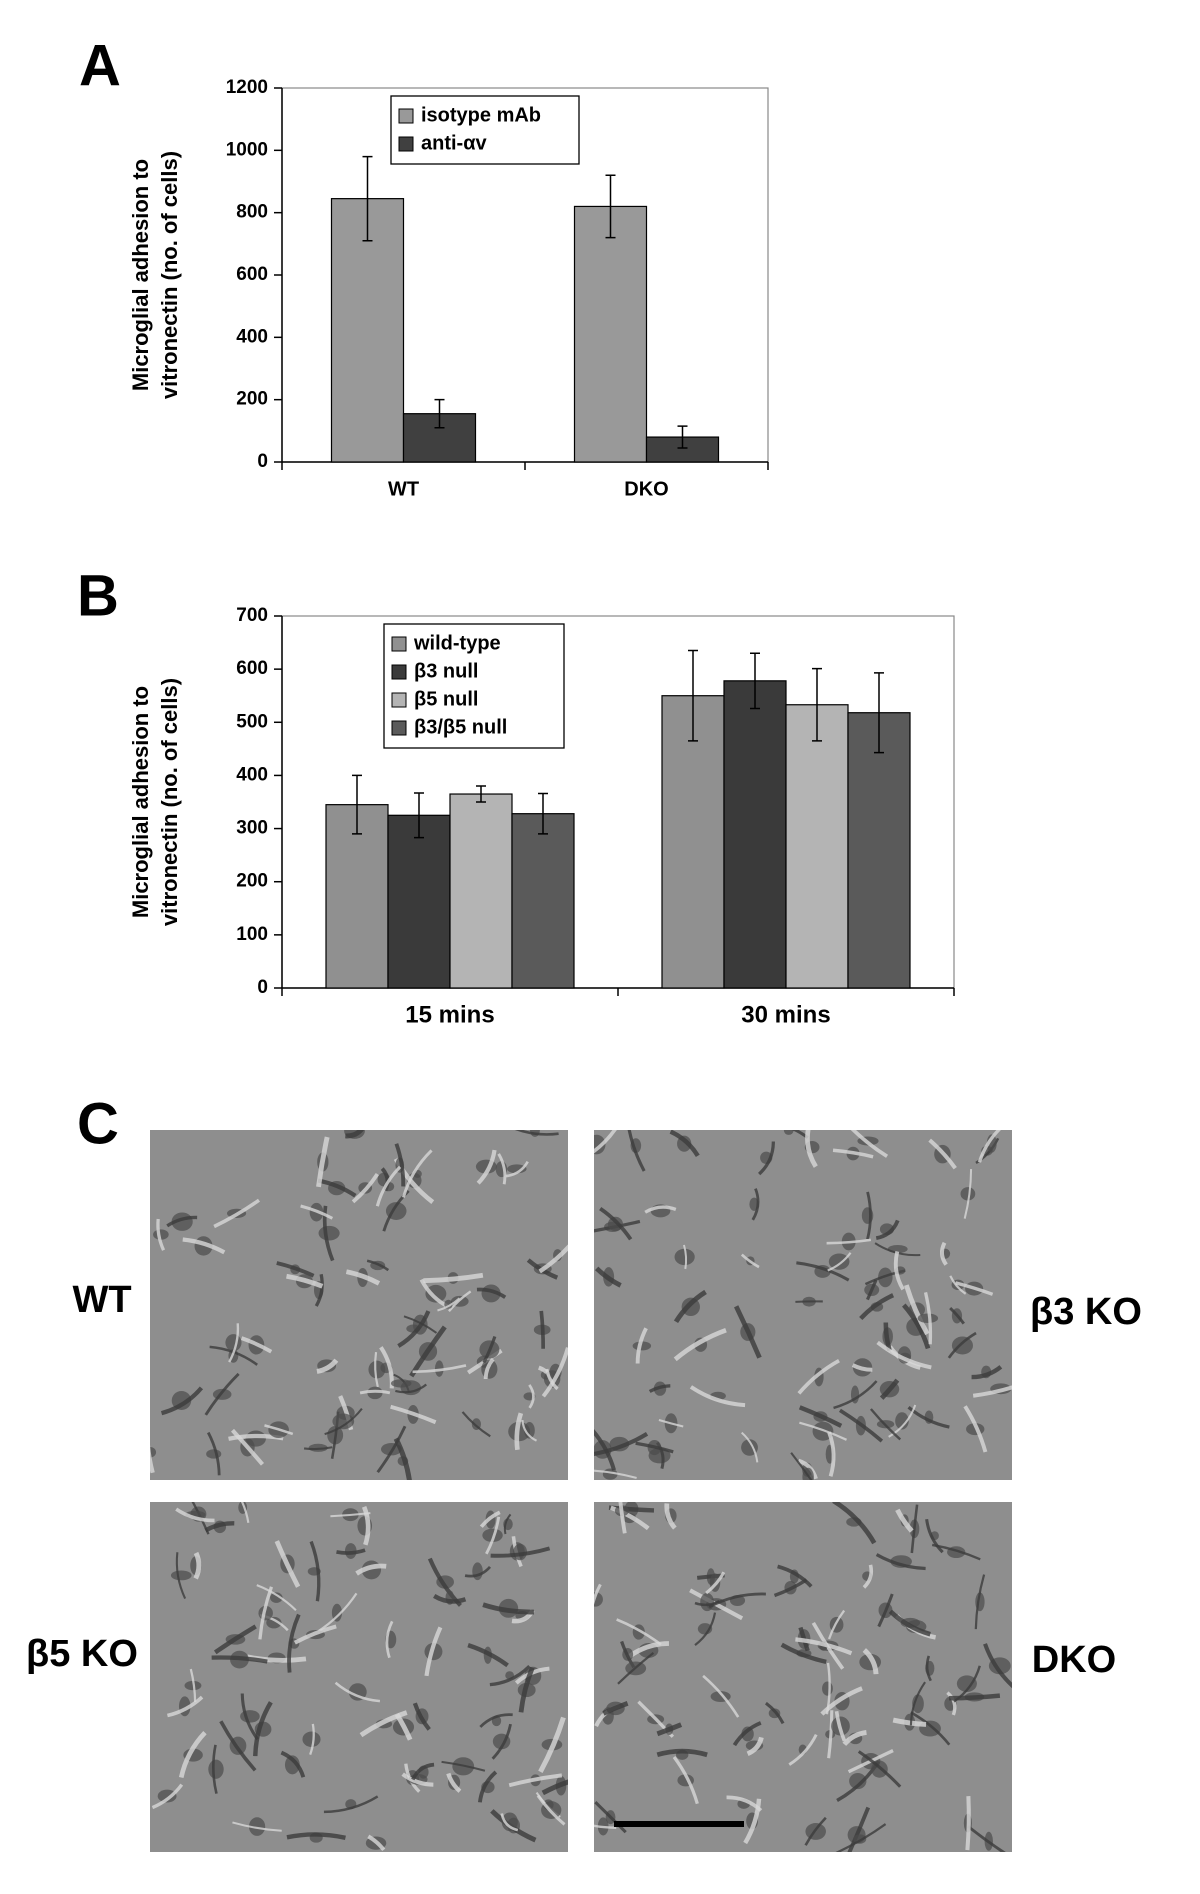  I want to click on image-label: β5 KO, so click(82, 1654).